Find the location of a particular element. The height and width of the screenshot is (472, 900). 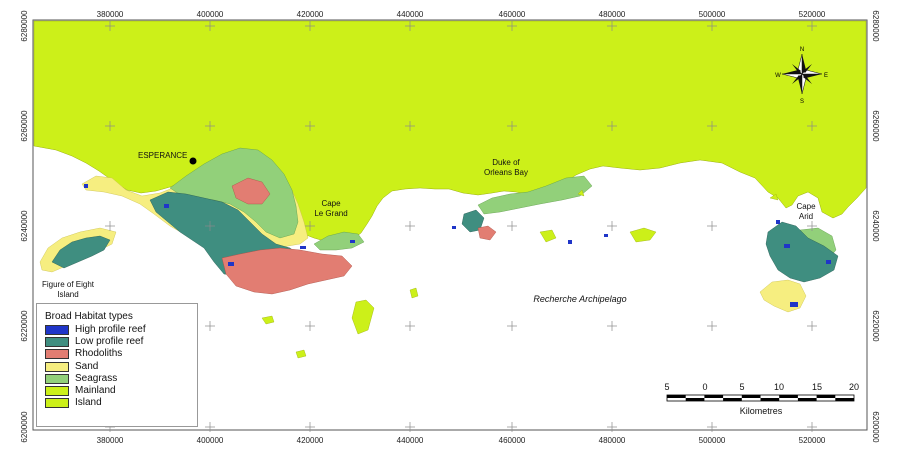

label-duke-line1: Duke of is located at coordinates (506, 162).